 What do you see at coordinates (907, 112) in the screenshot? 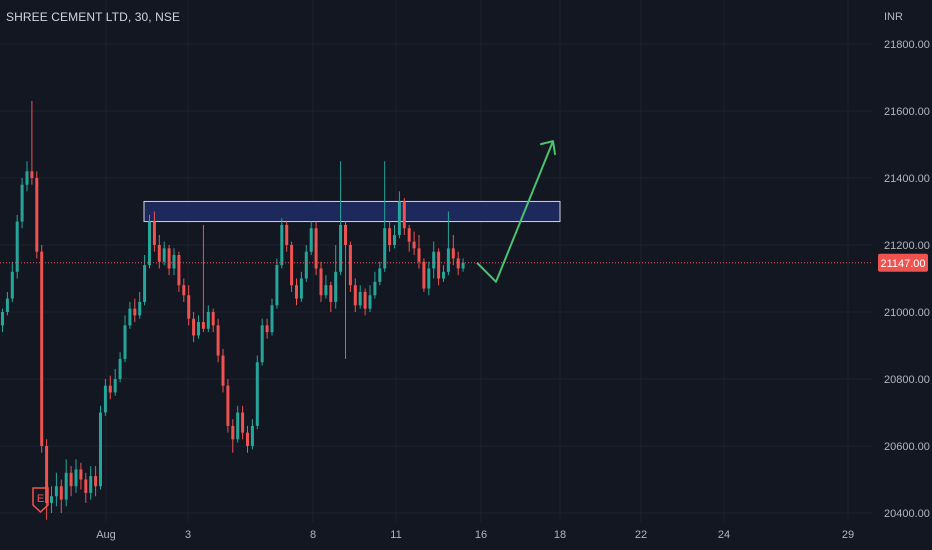
I see `y-tick-label: 21600.00` at bounding box center [907, 112].